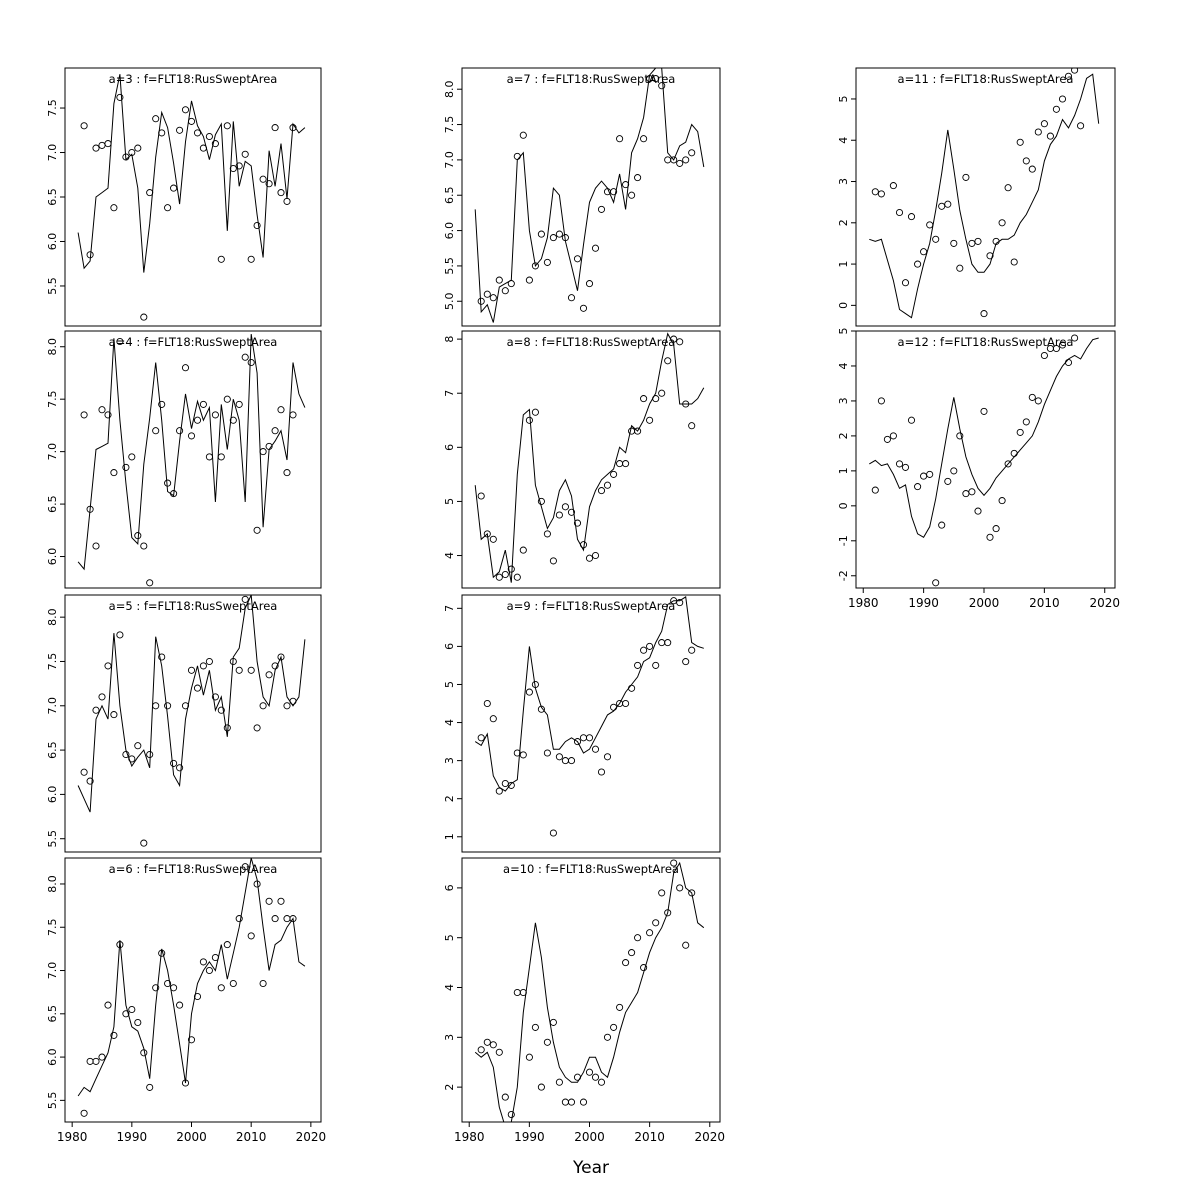 The height and width of the screenshot is (1200, 1200). Describe the element at coordinates (449, 887) in the screenshot. I see `y-tick-label: 6` at that location.